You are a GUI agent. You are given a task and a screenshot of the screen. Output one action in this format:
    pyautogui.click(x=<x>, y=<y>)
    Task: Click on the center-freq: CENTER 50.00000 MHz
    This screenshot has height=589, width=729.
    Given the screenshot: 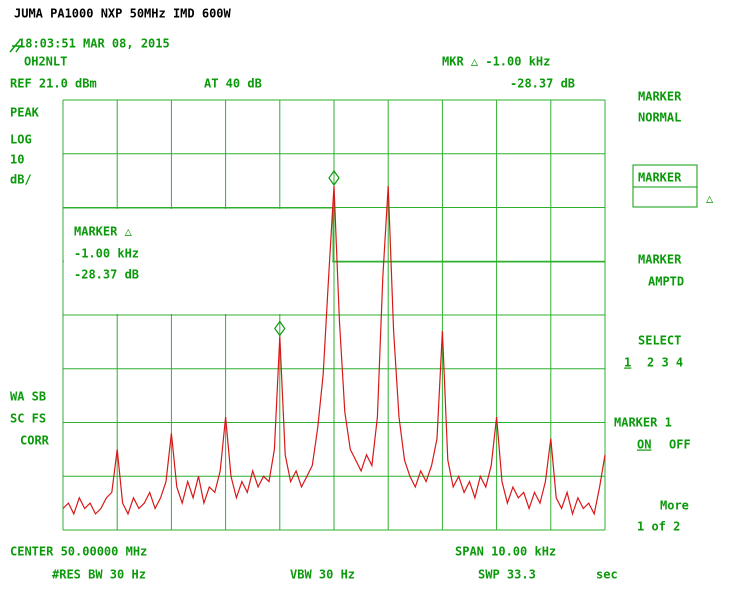 What is the action you would take?
    pyautogui.click(x=78, y=552)
    